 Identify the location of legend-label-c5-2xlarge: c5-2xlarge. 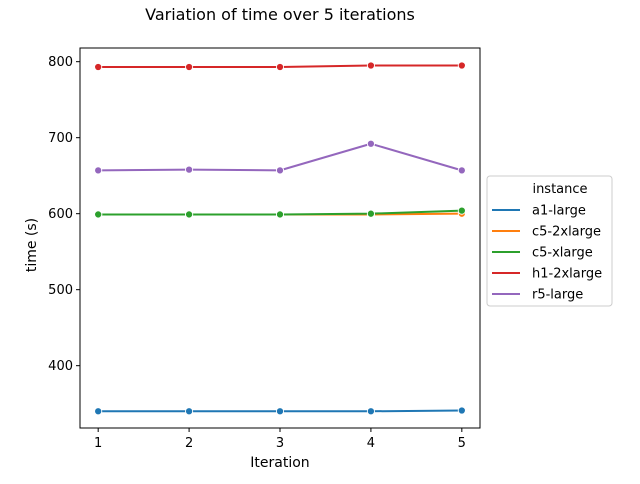
(566, 232).